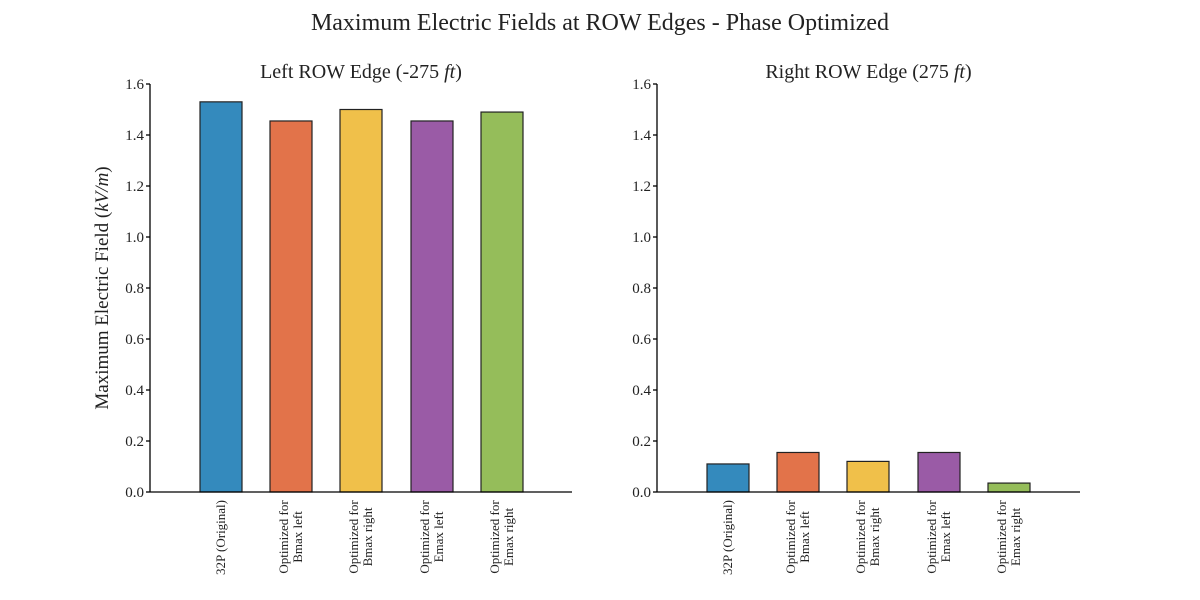 The width and height of the screenshot is (1200, 600). What do you see at coordinates (102, 192) in the screenshot?
I see `y-axis-label-unit: kV/m` at bounding box center [102, 192].